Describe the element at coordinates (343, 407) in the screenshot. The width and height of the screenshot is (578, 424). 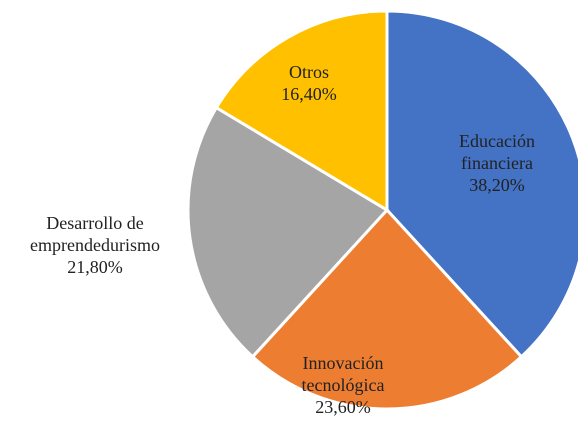
I see `value-label: 23,60%` at that location.